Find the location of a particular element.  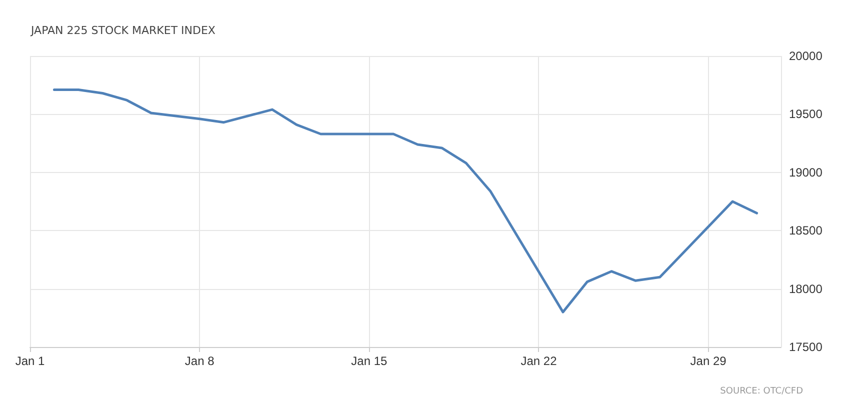

y-tick-label: 18000 is located at coordinates (806, 289).